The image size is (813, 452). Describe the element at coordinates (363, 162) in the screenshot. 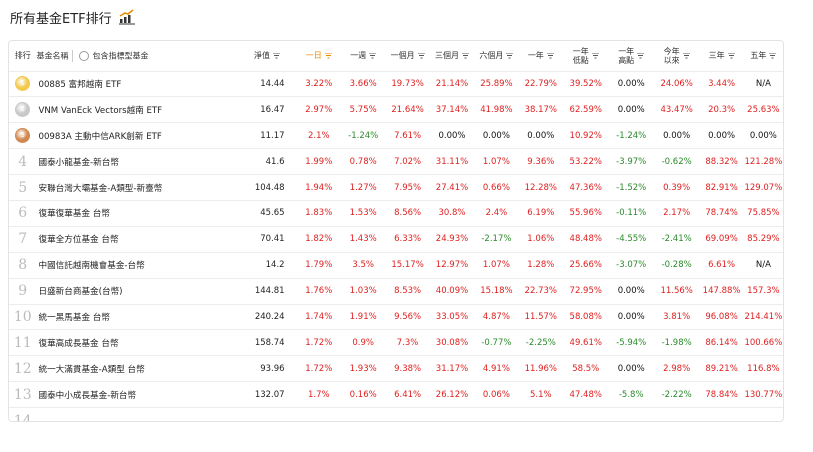

I see `w1-cell: 0.78%` at that location.